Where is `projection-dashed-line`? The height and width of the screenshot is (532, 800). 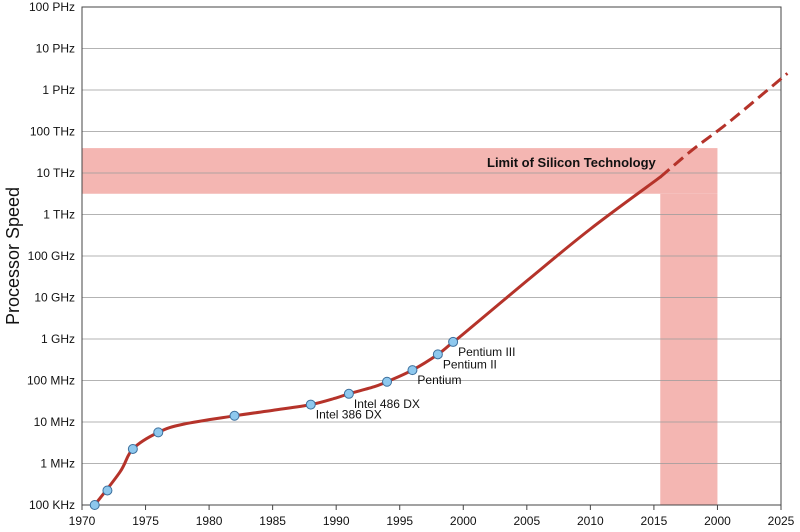
projection-dashed-line is located at coordinates (724, 125).